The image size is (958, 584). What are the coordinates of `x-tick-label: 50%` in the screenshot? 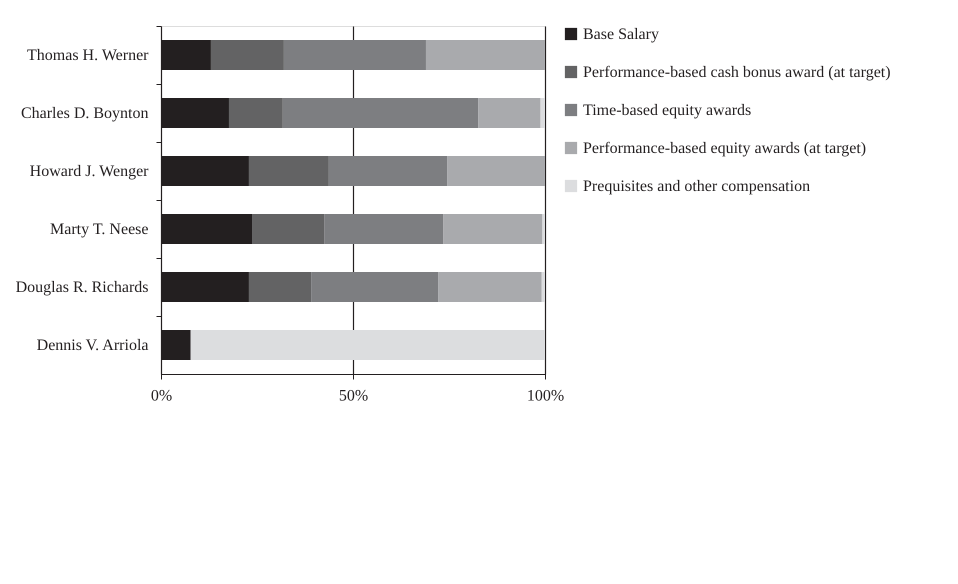 It's located at (353, 396).